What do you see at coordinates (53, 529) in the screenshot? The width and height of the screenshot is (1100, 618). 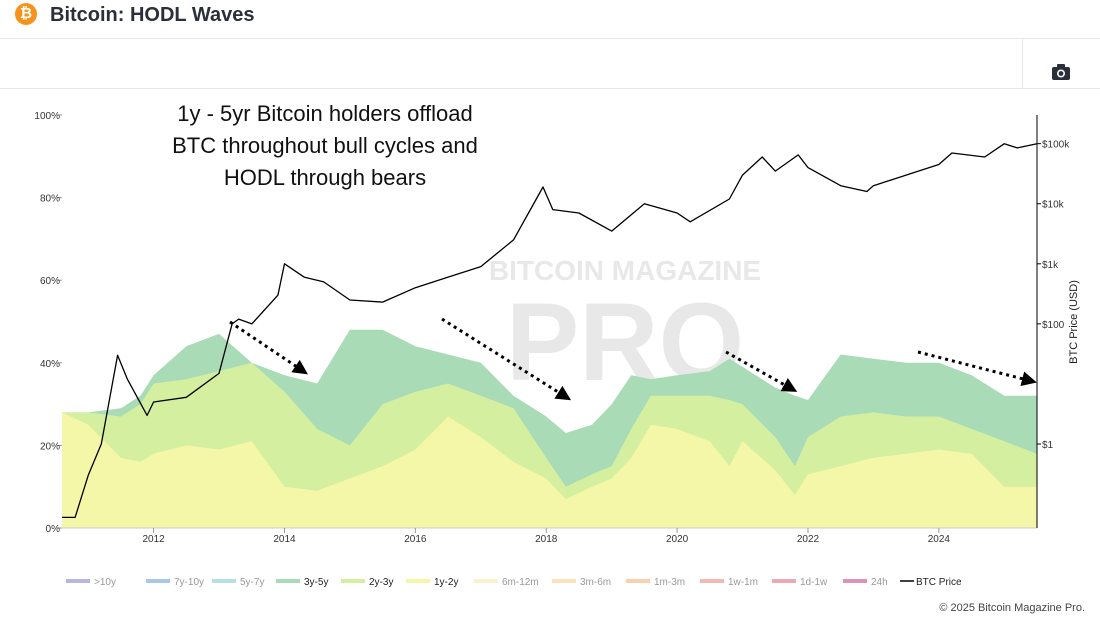 I see `left-tick-label: 0%` at bounding box center [53, 529].